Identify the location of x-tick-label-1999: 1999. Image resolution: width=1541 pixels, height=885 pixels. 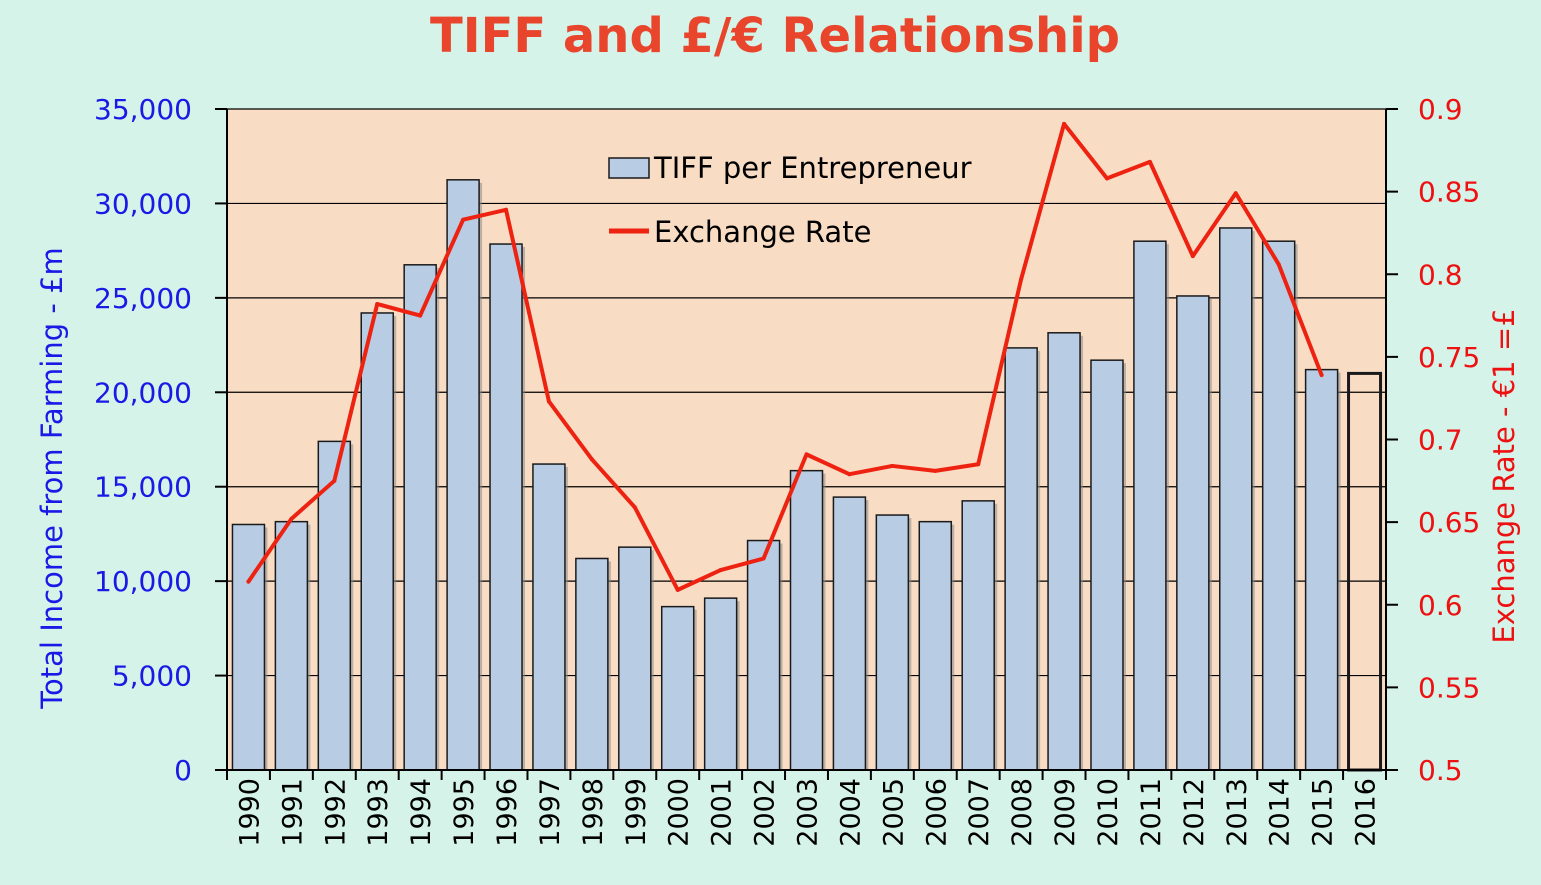
(636, 812).